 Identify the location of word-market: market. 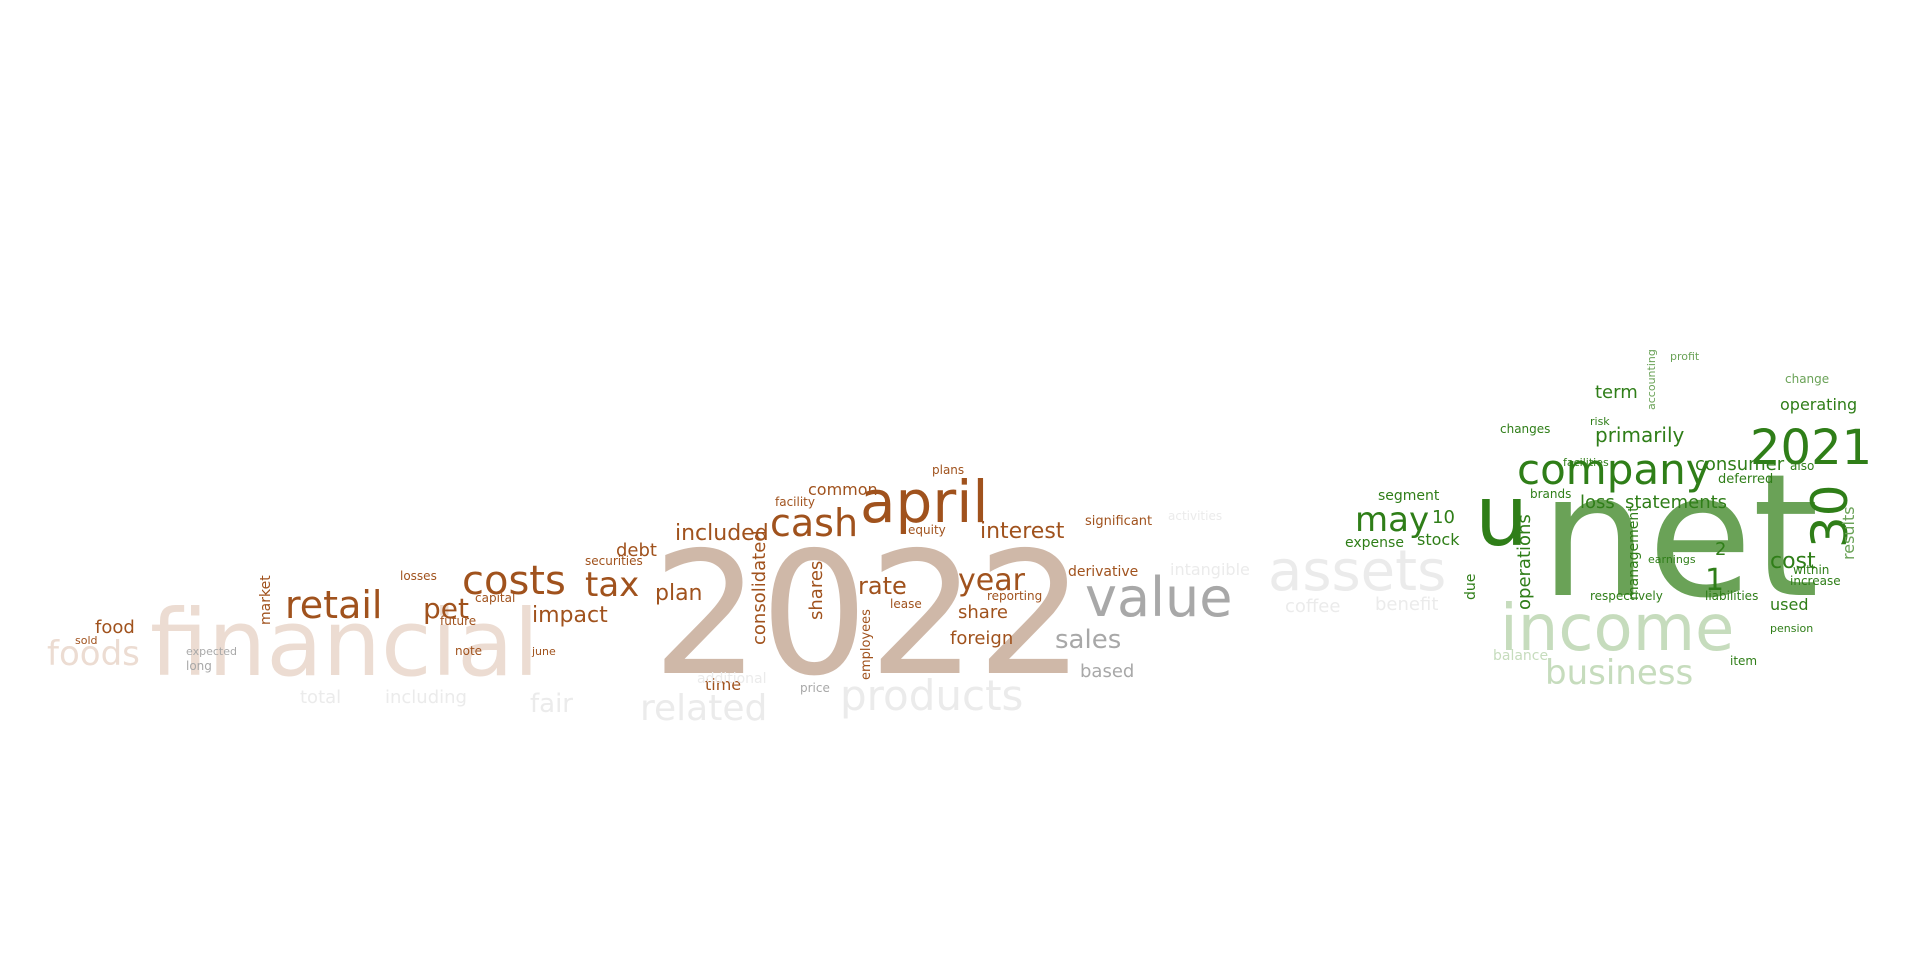
(266, 600).